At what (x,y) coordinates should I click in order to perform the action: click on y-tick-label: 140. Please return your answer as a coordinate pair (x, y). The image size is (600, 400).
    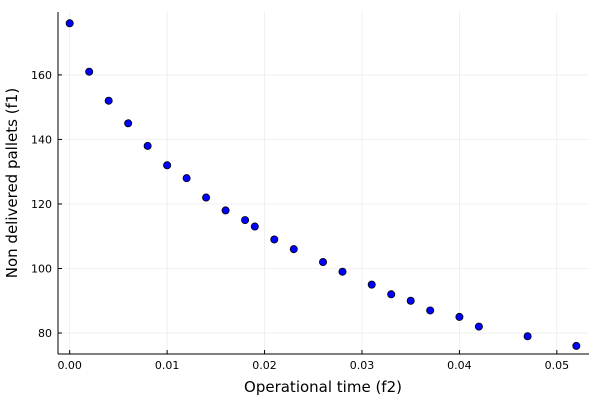
    Looking at the image, I should click on (41, 139).